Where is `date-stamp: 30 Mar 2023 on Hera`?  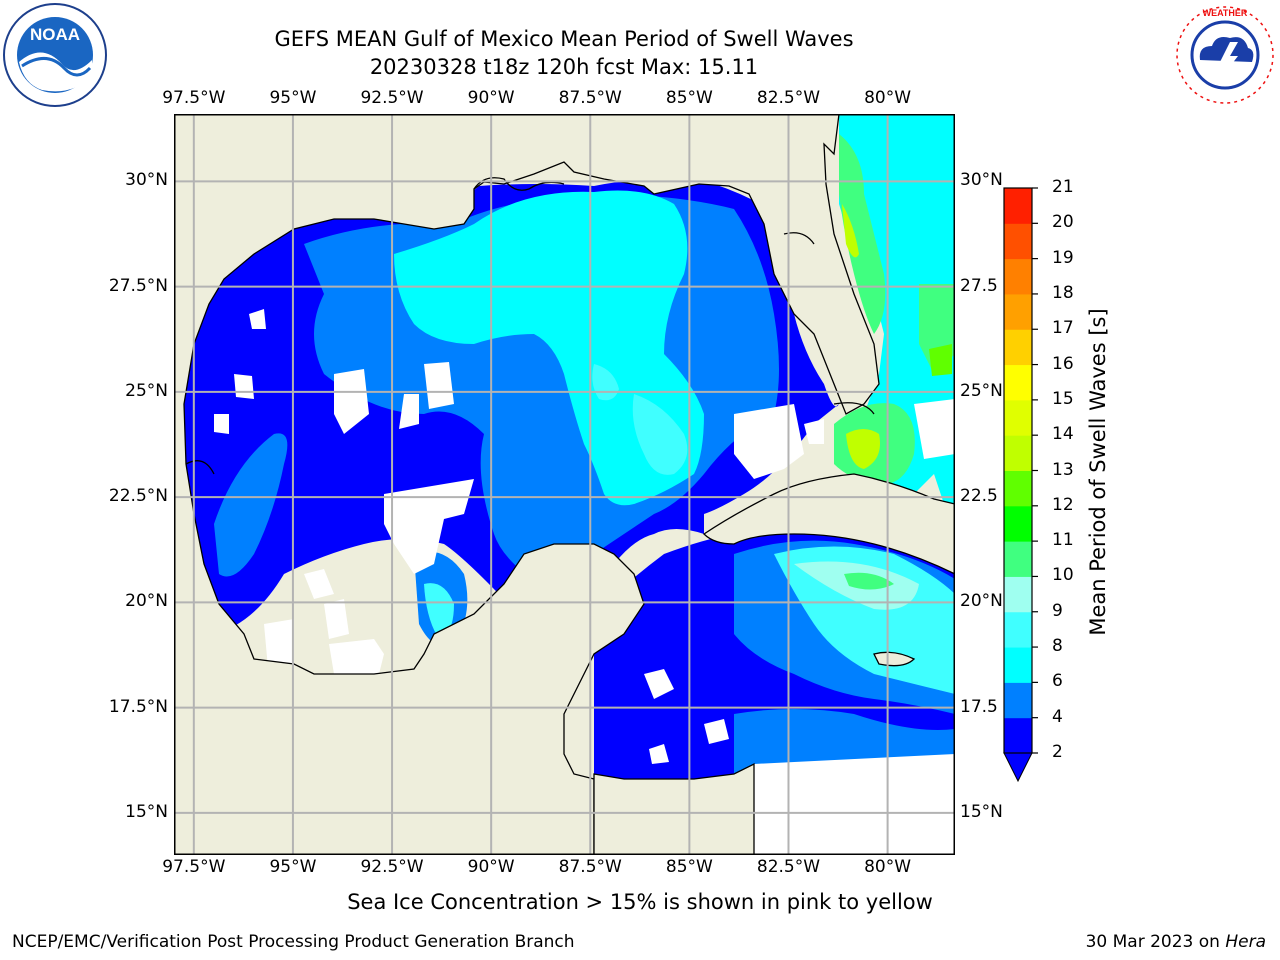
date-stamp: 30 Mar 2023 on Hera is located at coordinates (1176, 942).